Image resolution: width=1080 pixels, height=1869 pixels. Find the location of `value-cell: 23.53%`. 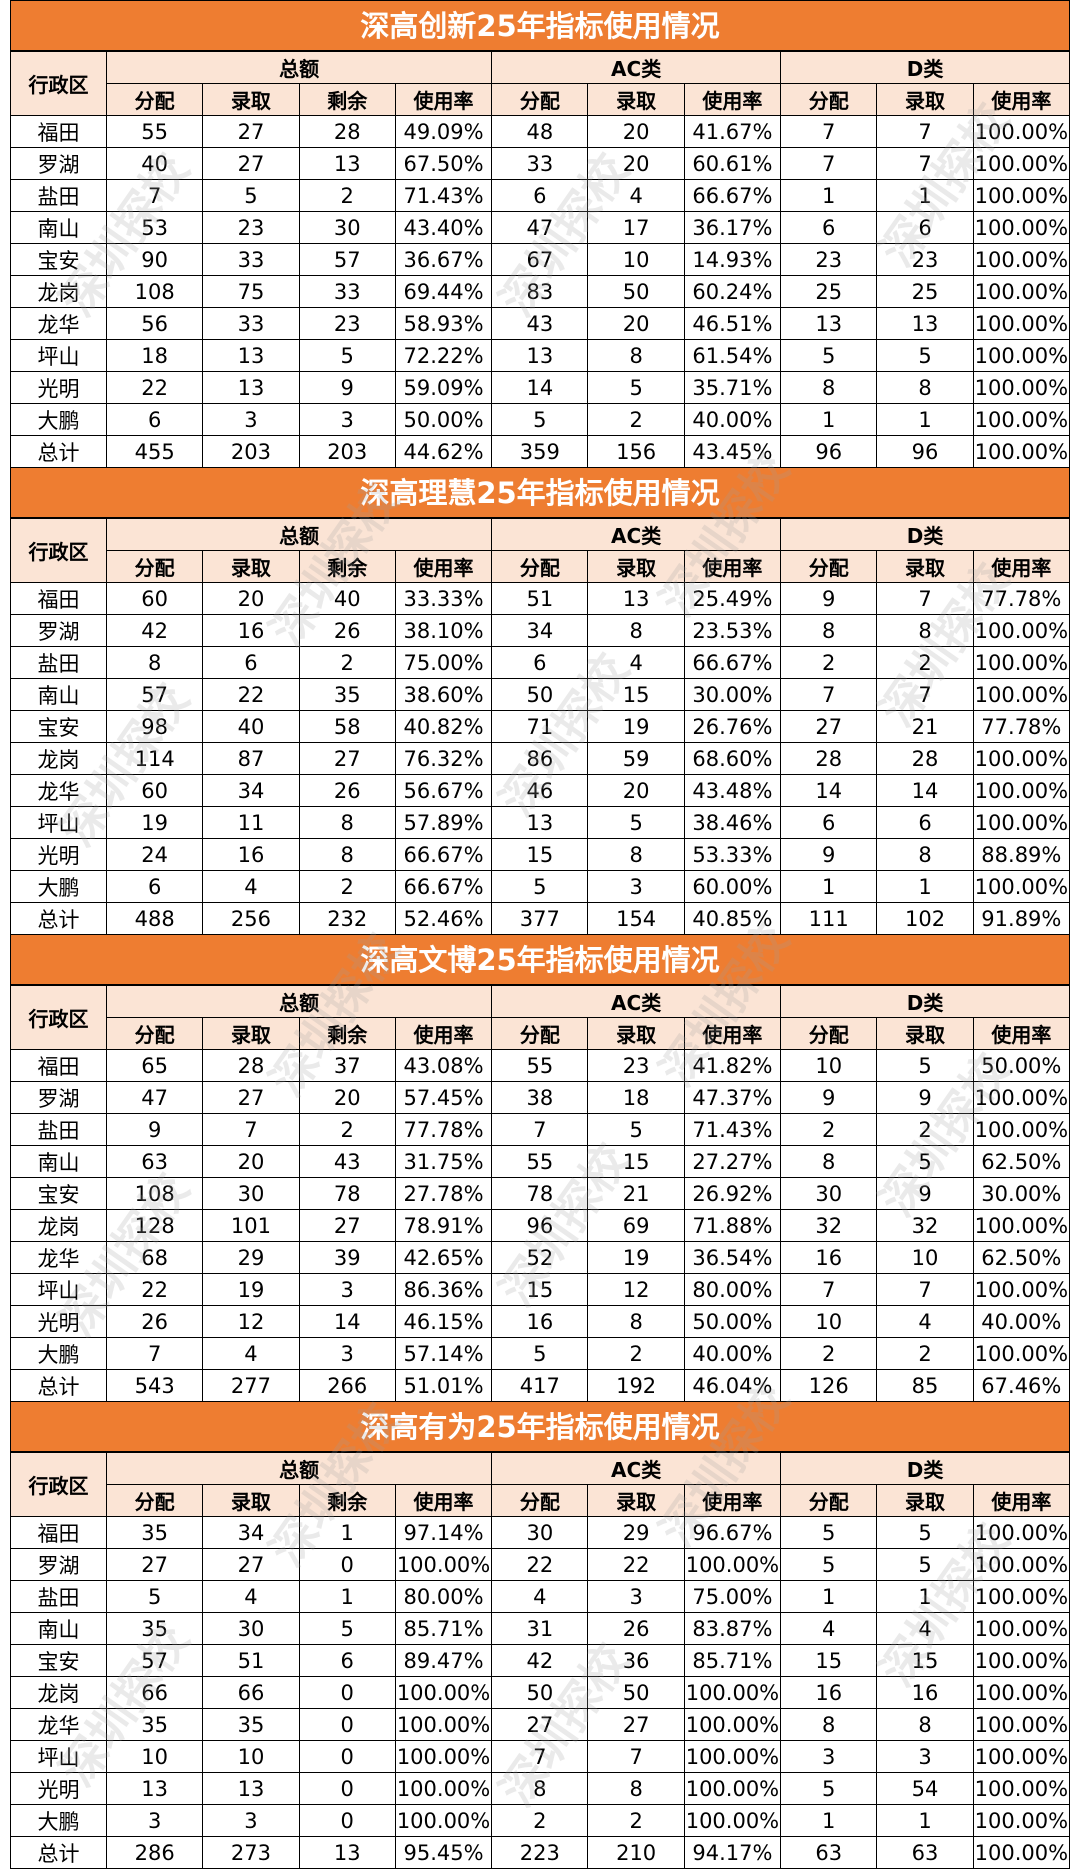

value-cell: 23.53% is located at coordinates (732, 630).